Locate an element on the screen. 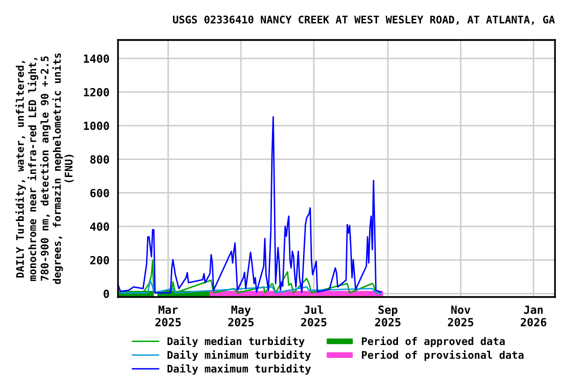  x-tick-label: Nov 2025 is located at coordinates (461, 316).